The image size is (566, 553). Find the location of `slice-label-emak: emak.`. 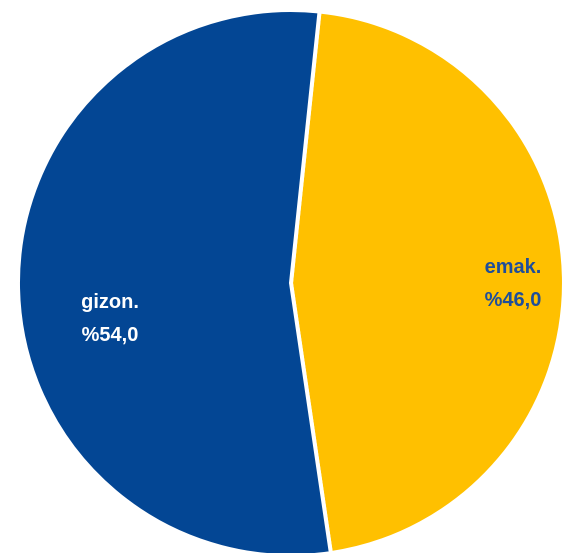

slice-label-emak: emak. is located at coordinates (513, 267).